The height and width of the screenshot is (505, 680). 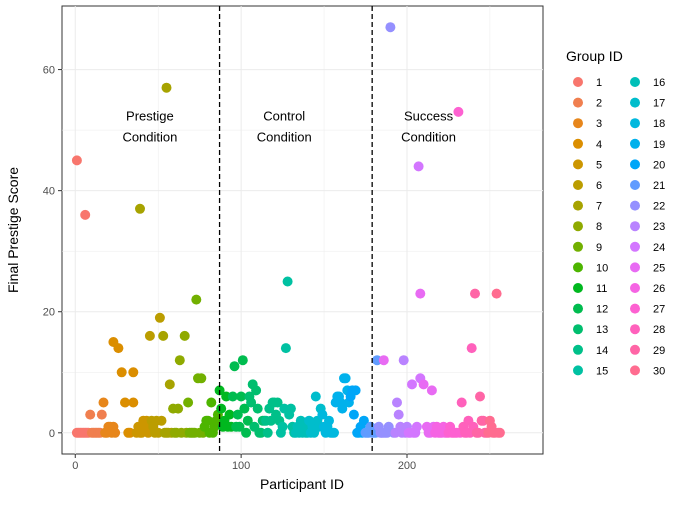 I want to click on legend-label: 7, so click(x=599, y=207).